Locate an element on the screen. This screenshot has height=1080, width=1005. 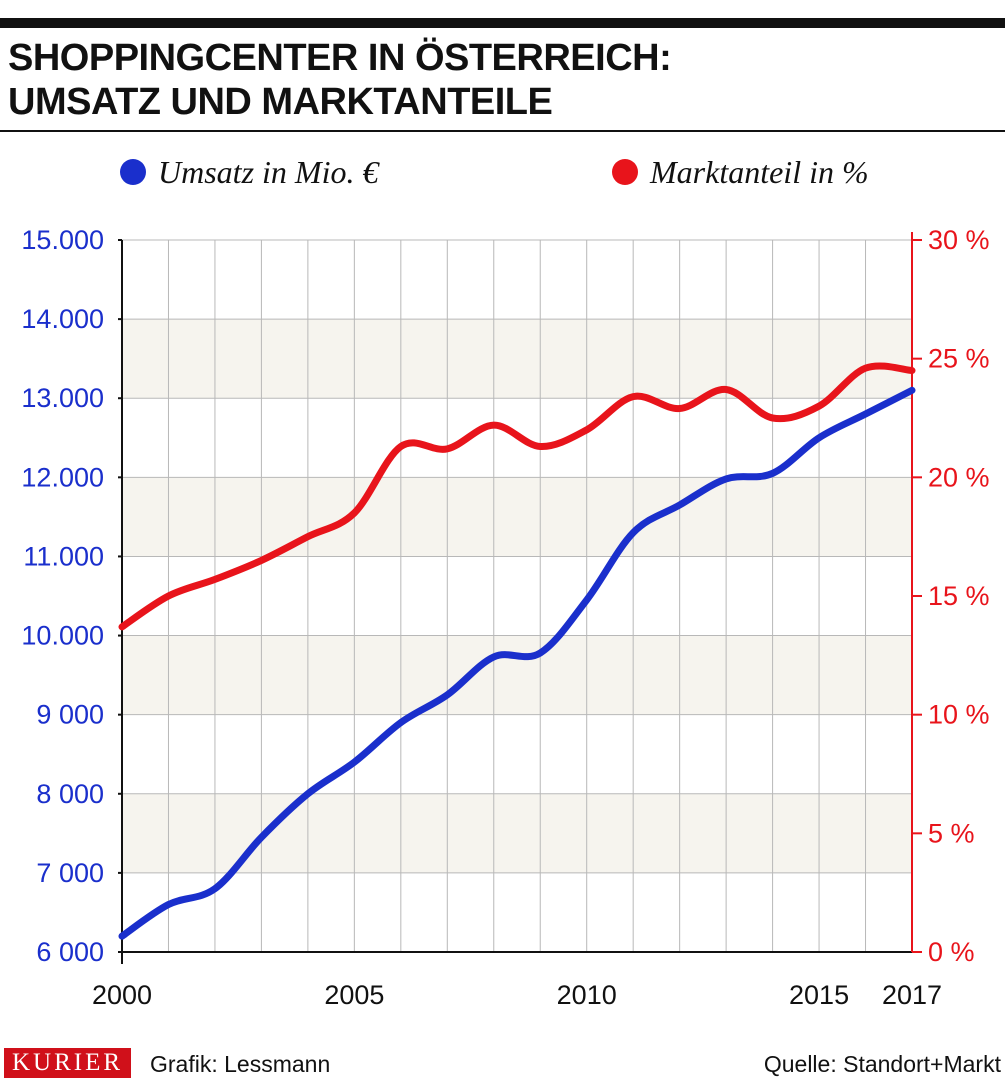
x-tick-label: 2010 is located at coordinates (587, 995).